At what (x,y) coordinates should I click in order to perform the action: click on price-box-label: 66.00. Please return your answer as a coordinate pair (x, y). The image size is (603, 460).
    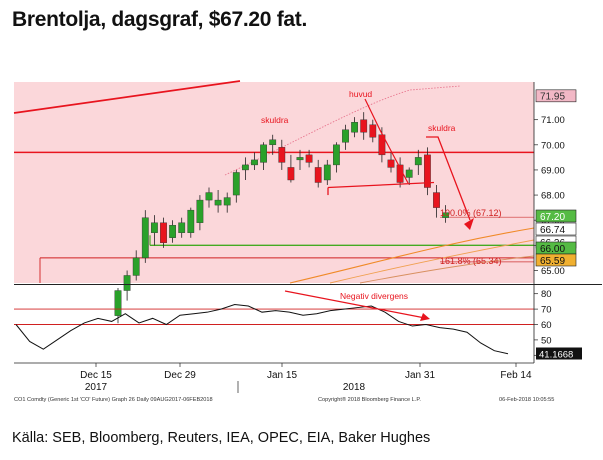
    Looking at the image, I should click on (552, 249).